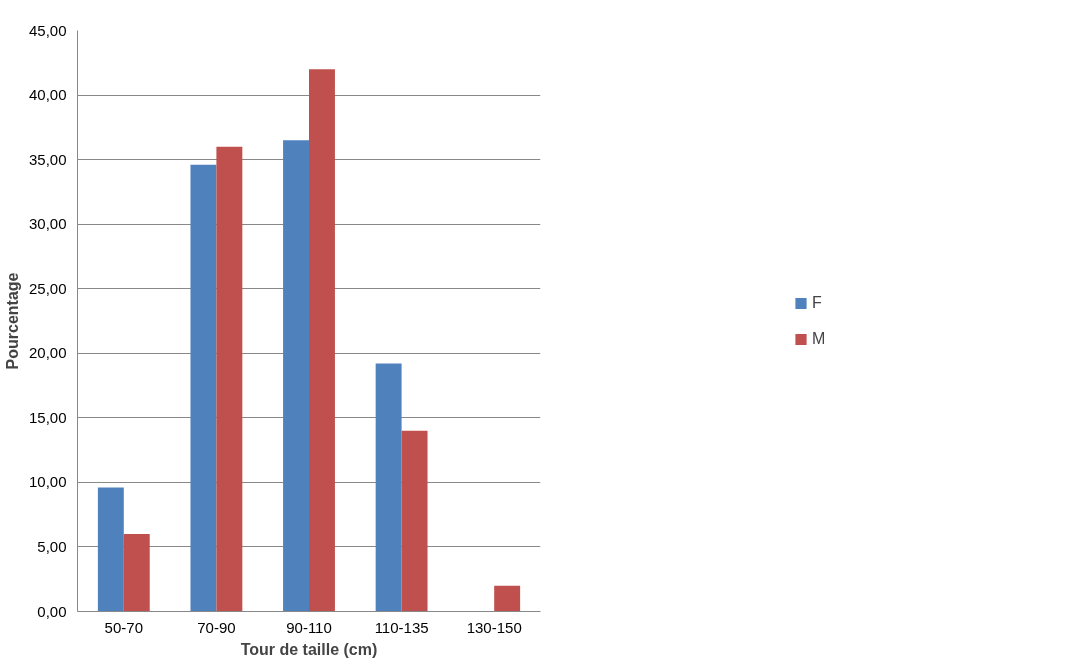  I want to click on y-tick-label: 45,00, so click(47, 30).